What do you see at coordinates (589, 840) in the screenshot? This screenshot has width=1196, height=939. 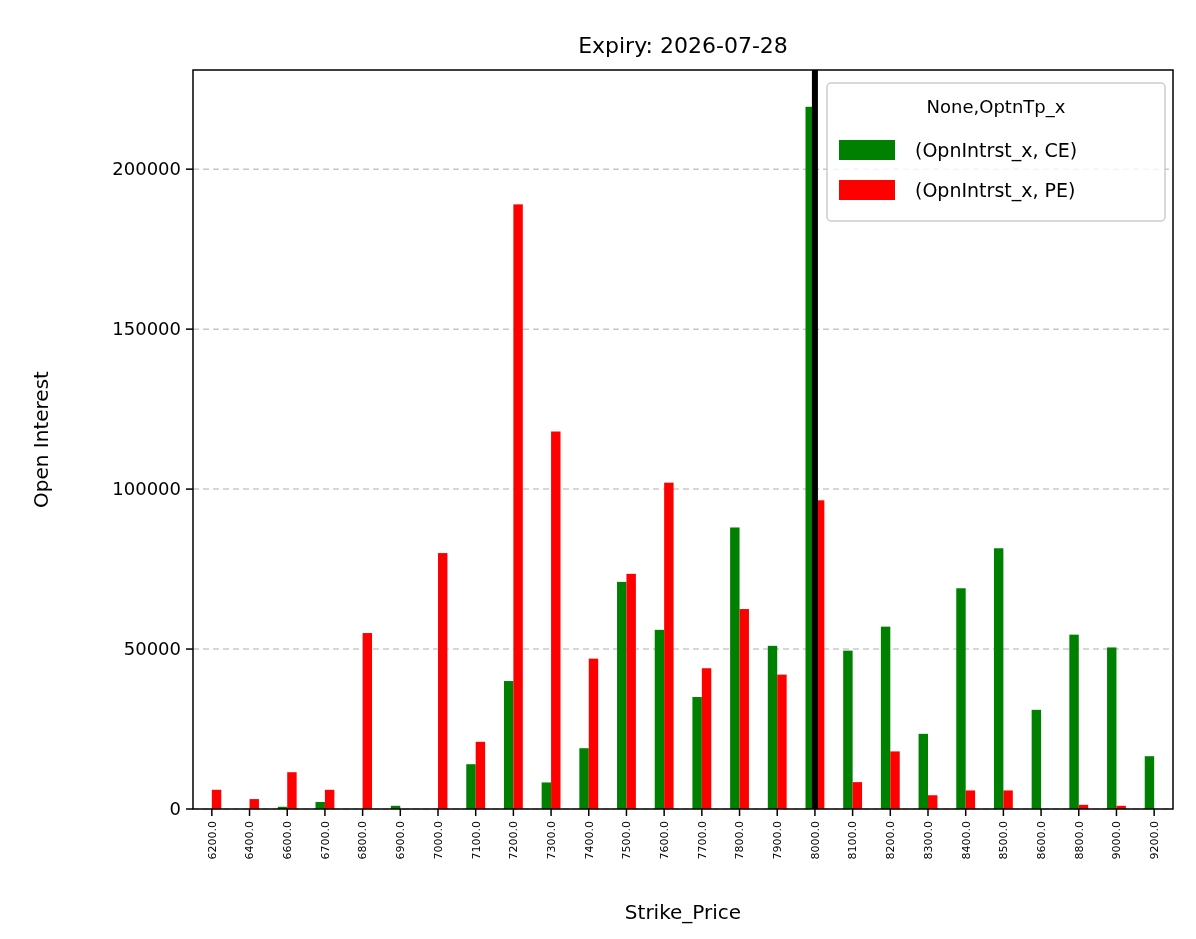 I see `x-tick-label: 7400.0` at bounding box center [589, 840].